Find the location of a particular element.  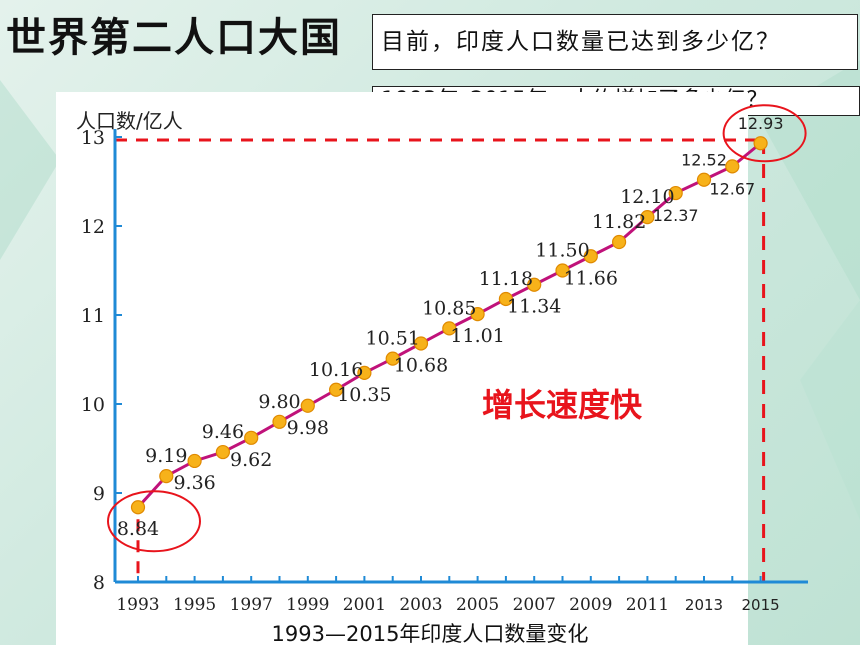

data-label: 9.62 is located at coordinates (251, 460).